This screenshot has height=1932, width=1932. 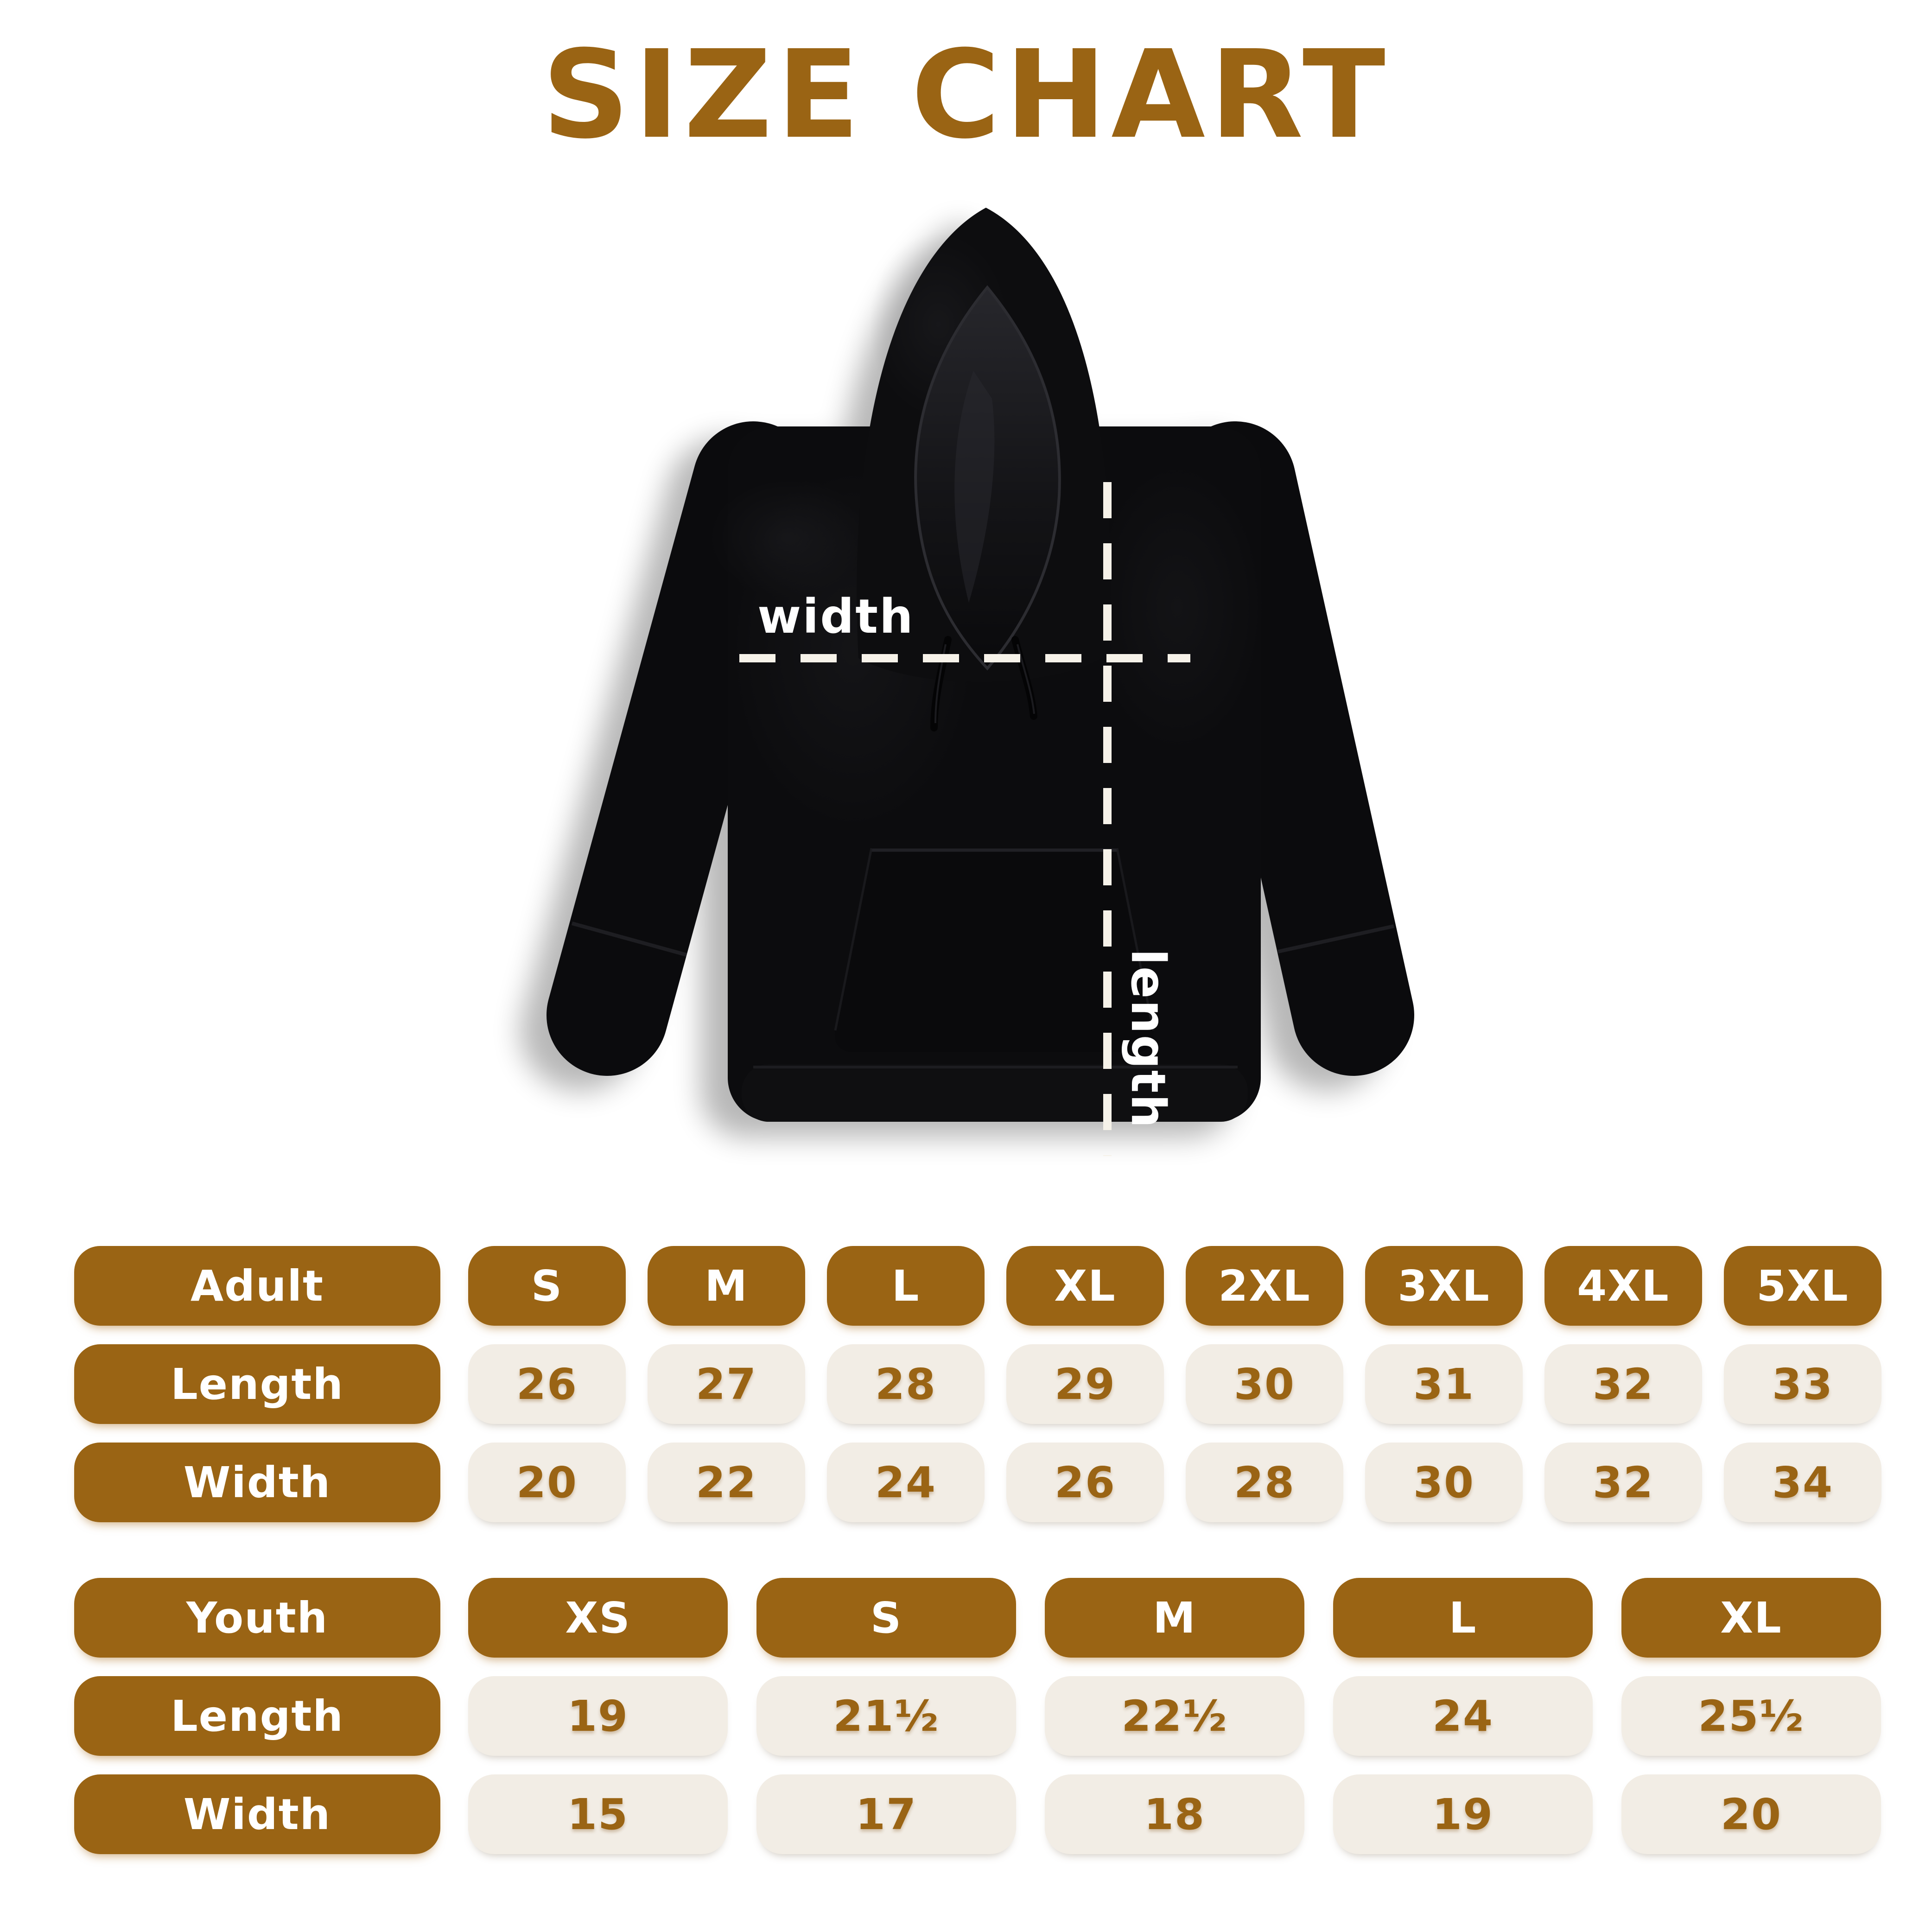 What do you see at coordinates (995, 1093) in the screenshot?
I see `hoodie-hem` at bounding box center [995, 1093].